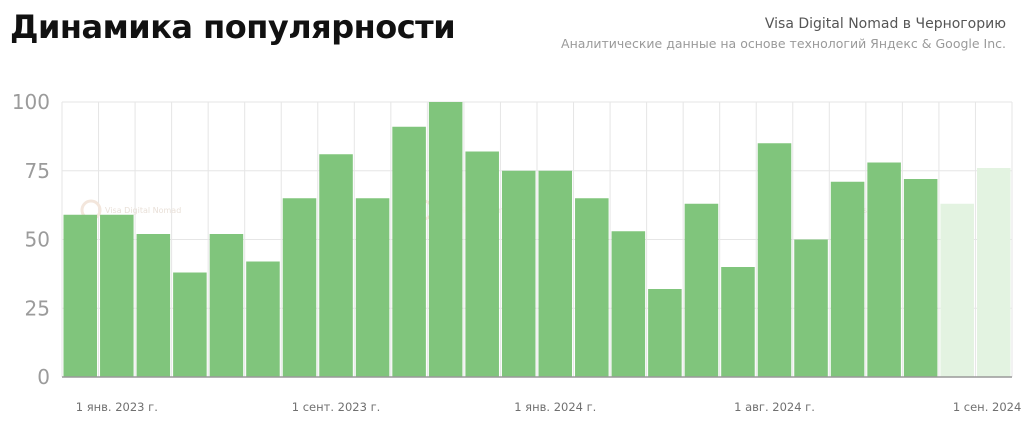 Image resolution: width=1024 pixels, height=422 pixels. Describe the element at coordinates (988, 407) in the screenshot. I see `x-tick-label: 1 сен. 2024 г.` at that location.